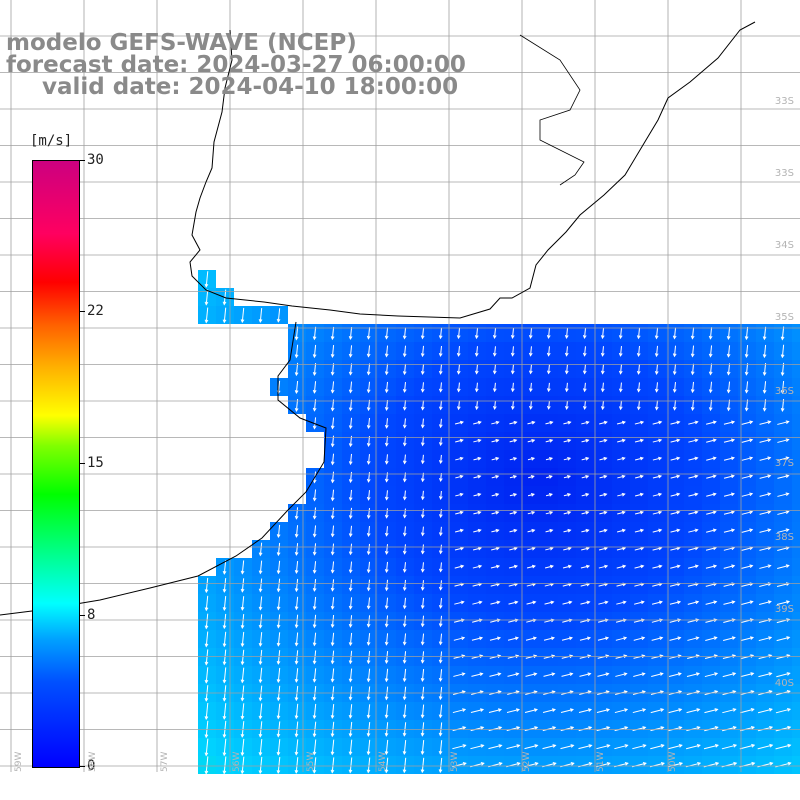 Image resolution: width=800 pixels, height=800 pixels. What do you see at coordinates (784, 391) in the screenshot?
I see `lat-label: 36S` at bounding box center [784, 391].